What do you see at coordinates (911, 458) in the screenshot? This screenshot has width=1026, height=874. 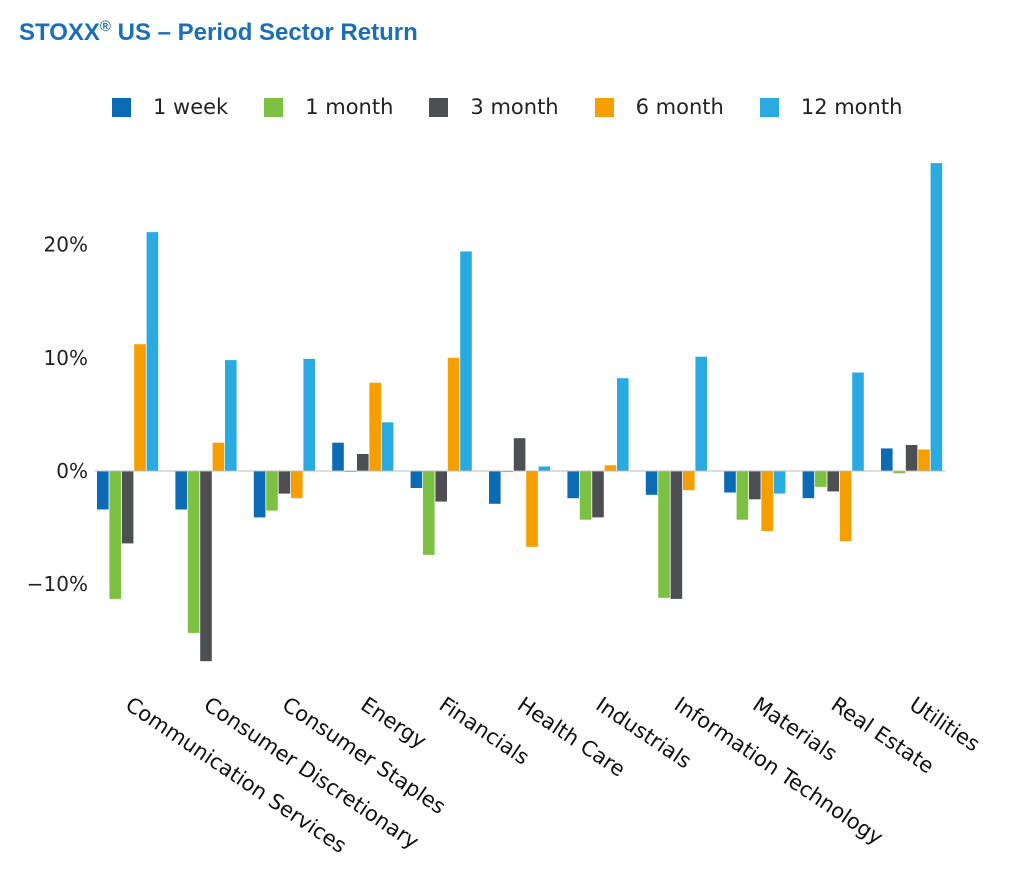 I see `bar-utilities-3-month` at bounding box center [911, 458].